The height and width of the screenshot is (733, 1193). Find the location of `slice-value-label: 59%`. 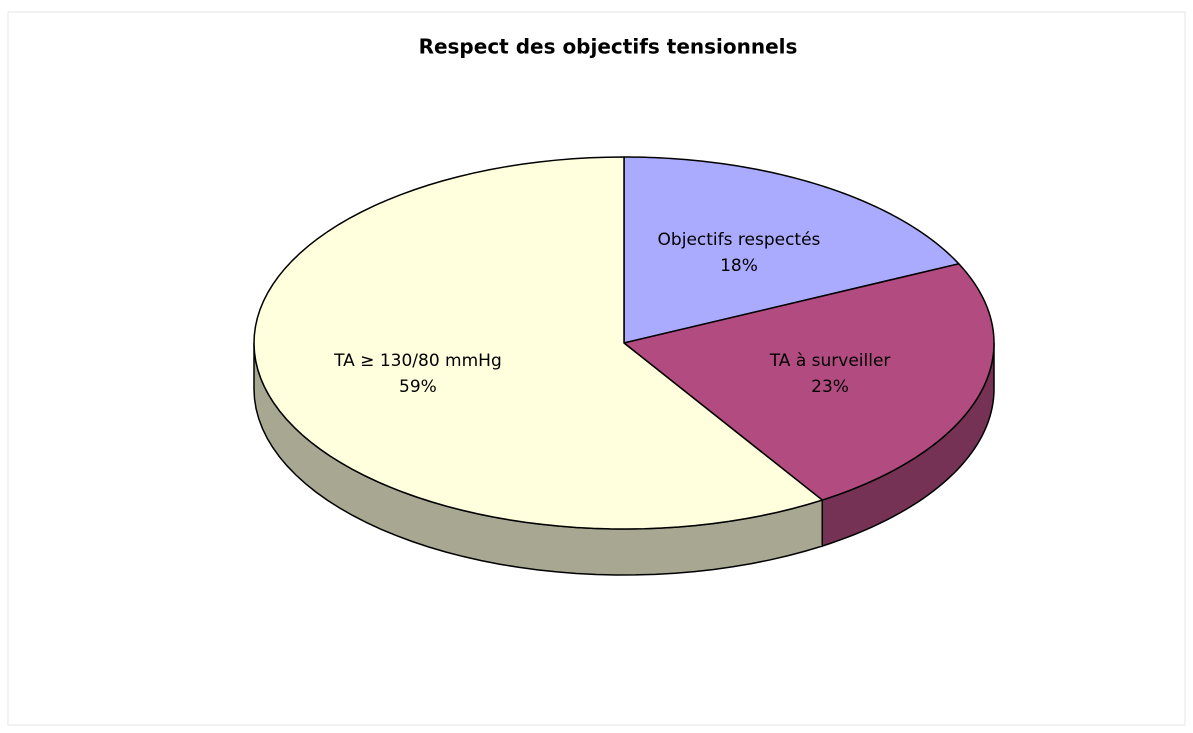

slice-value-label: 59% is located at coordinates (418, 387).